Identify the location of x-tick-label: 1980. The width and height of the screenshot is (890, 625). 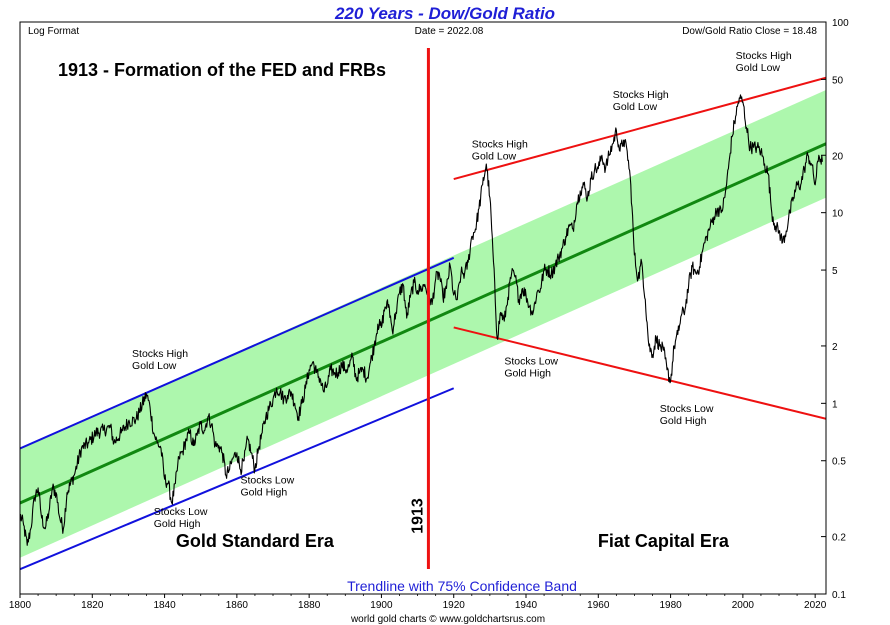
(670, 605).